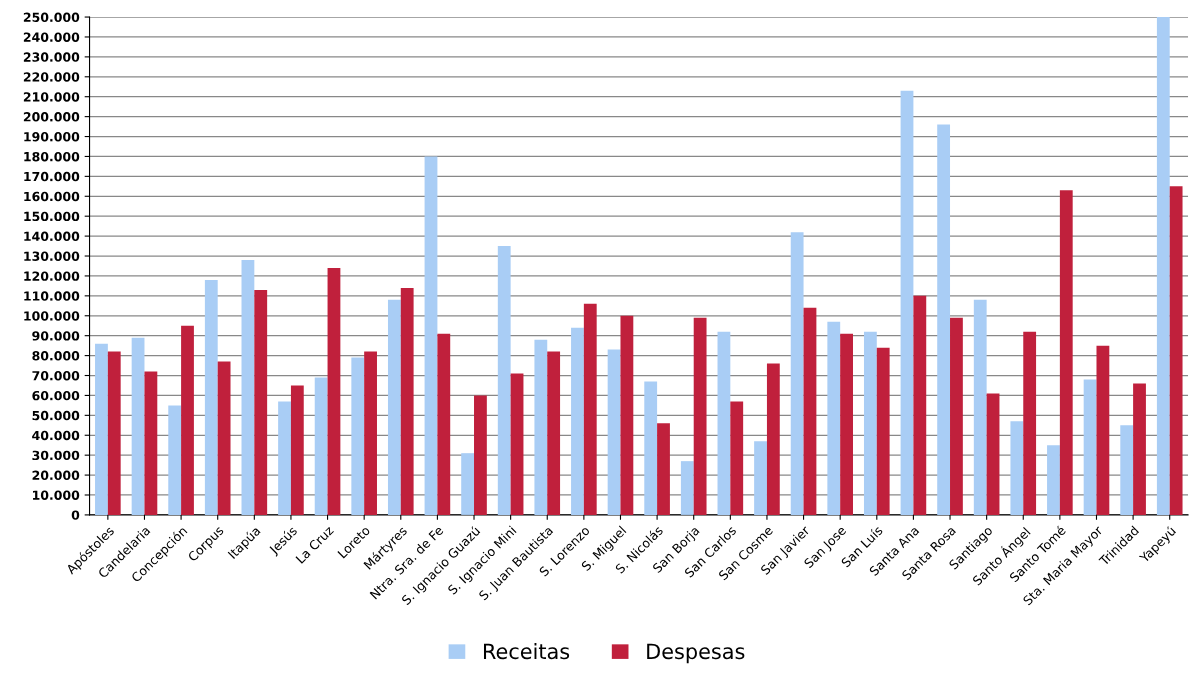 This screenshot has height=682, width=1194. I want to click on y-tick-label: 180.000, so click(52, 156).